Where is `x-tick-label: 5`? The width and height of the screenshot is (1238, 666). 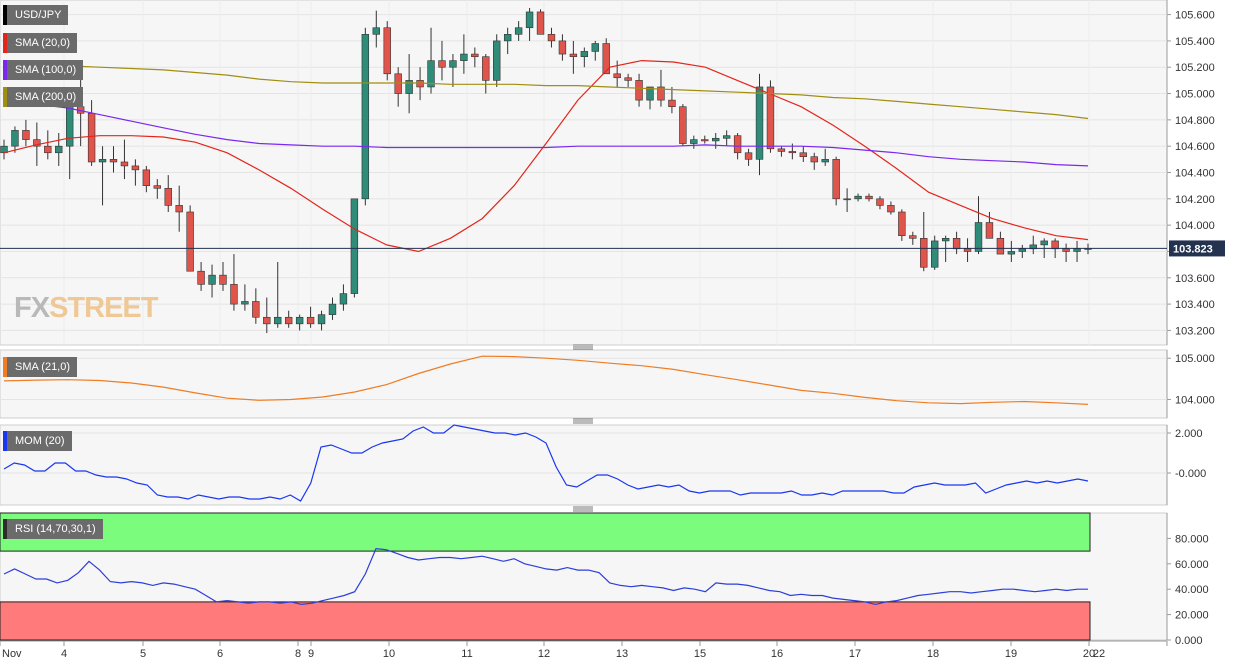 x-tick-label: 5 is located at coordinates (143, 654).